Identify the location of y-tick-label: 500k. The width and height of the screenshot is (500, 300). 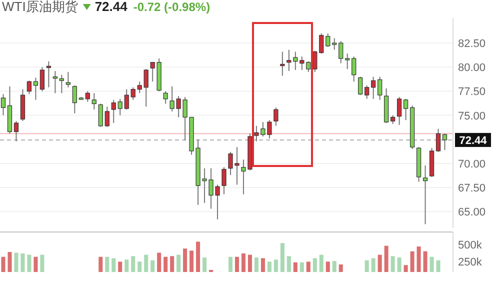
(470, 245).